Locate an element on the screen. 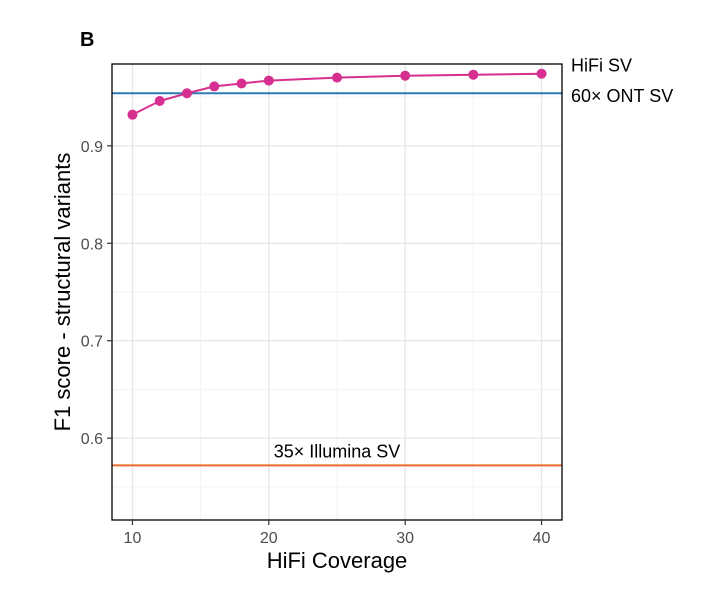 Image resolution: width=716 pixels, height=612 pixels. x-tick-label: 10 is located at coordinates (133, 538).